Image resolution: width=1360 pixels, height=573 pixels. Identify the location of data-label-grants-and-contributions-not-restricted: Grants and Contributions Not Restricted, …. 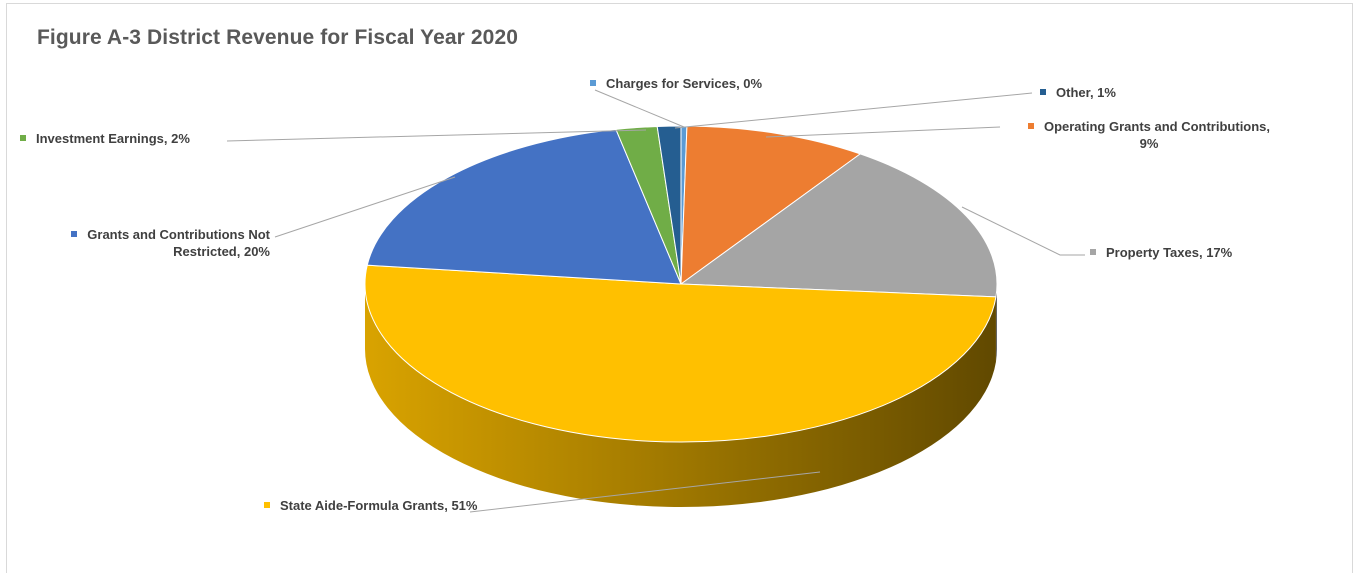
(145, 243).